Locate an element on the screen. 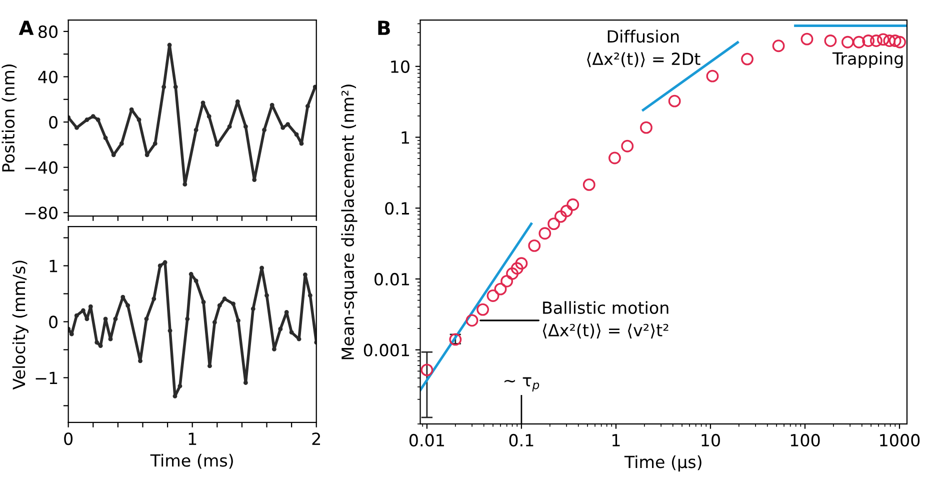  annotation: Trapping is located at coordinates (867, 60).